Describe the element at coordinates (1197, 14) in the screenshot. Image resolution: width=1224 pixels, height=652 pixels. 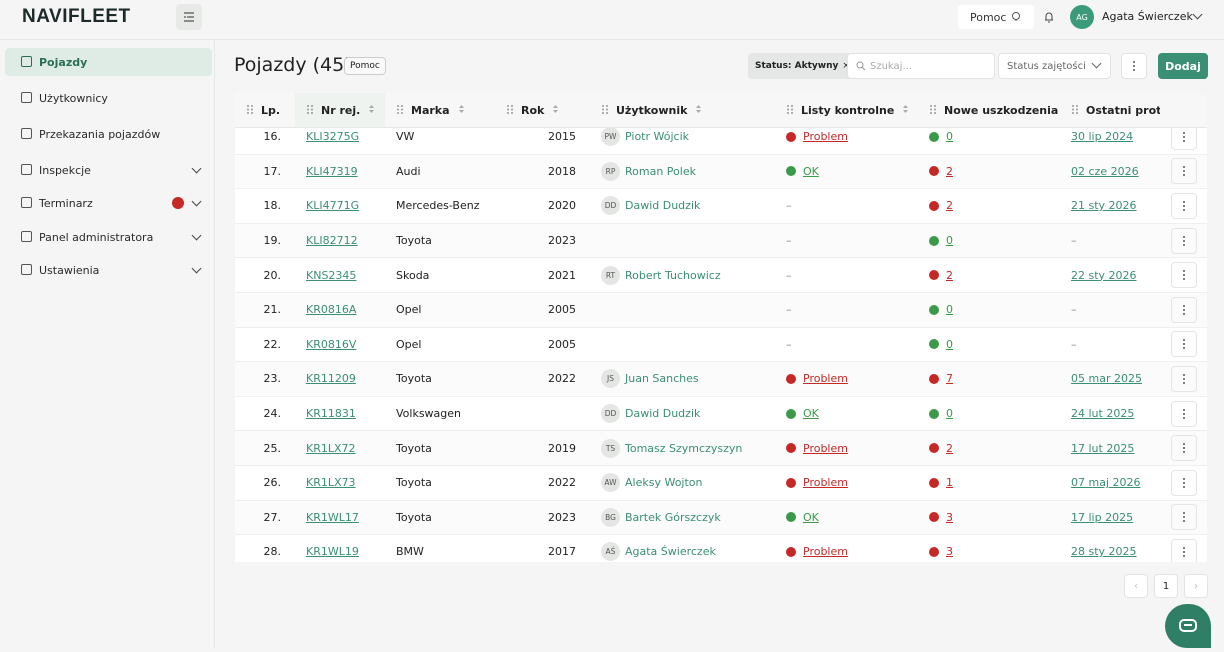
I see `user-menu-chevron` at that location.